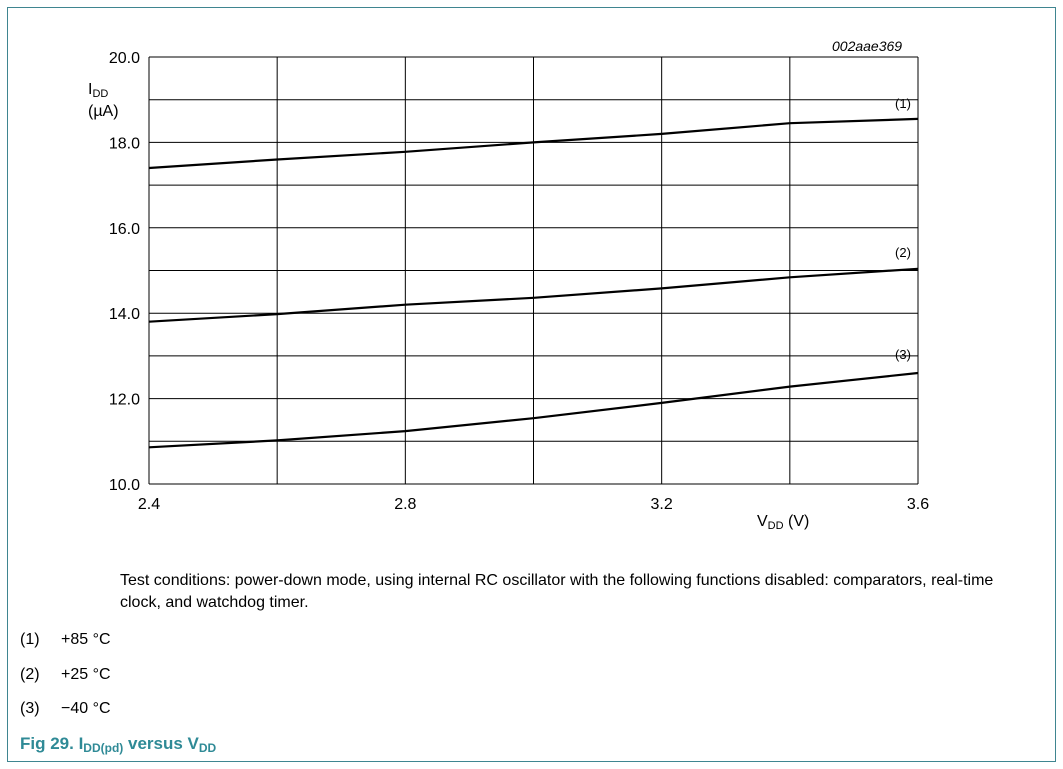  What do you see at coordinates (30, 708) in the screenshot?
I see `legend-number: (3)` at bounding box center [30, 708].